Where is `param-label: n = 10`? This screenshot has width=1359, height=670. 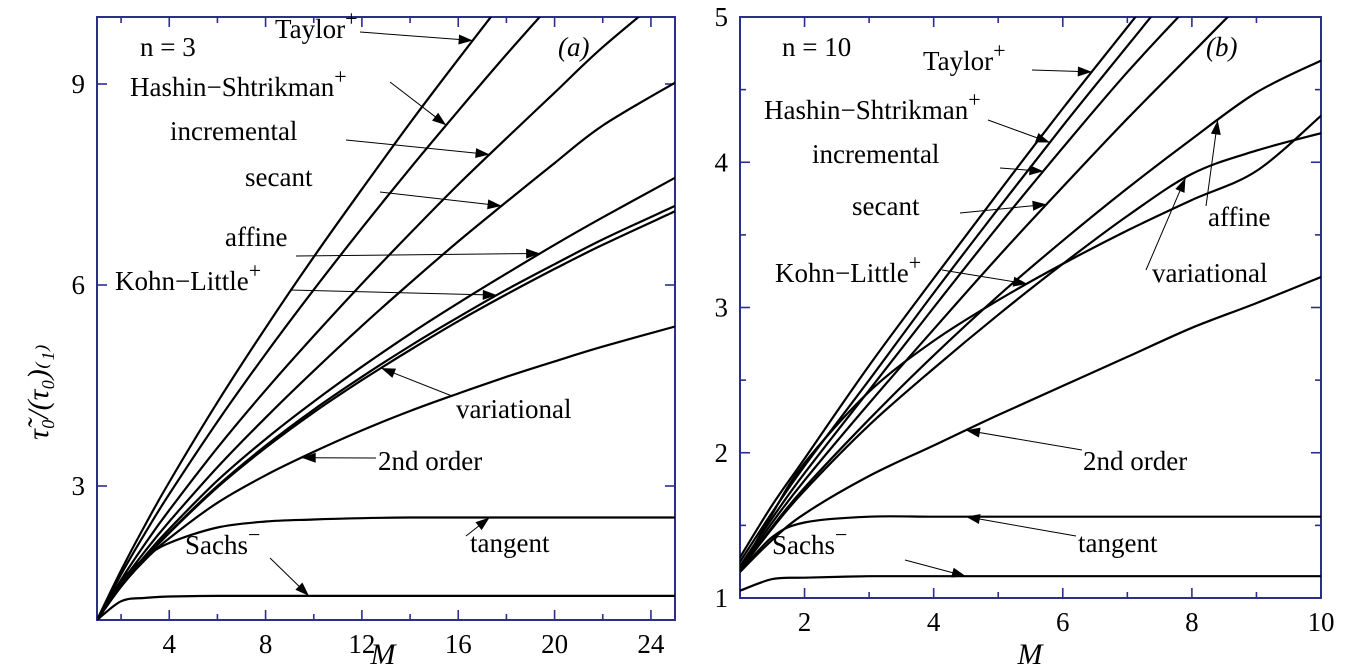 param-label: n = 10 is located at coordinates (816, 47).